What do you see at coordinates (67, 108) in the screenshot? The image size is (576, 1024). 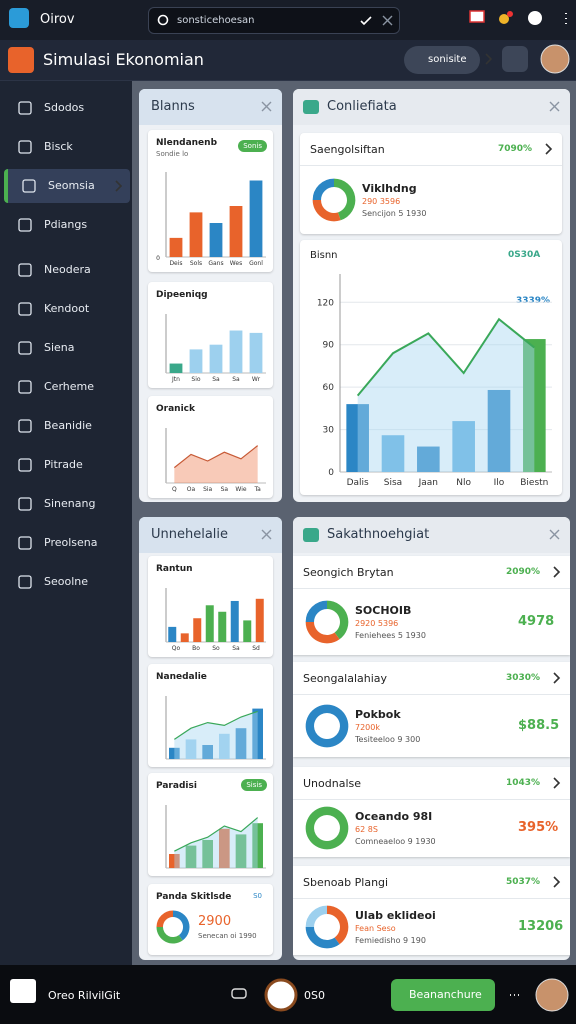 I see `nav-item: Sdodos` at bounding box center [67, 108].